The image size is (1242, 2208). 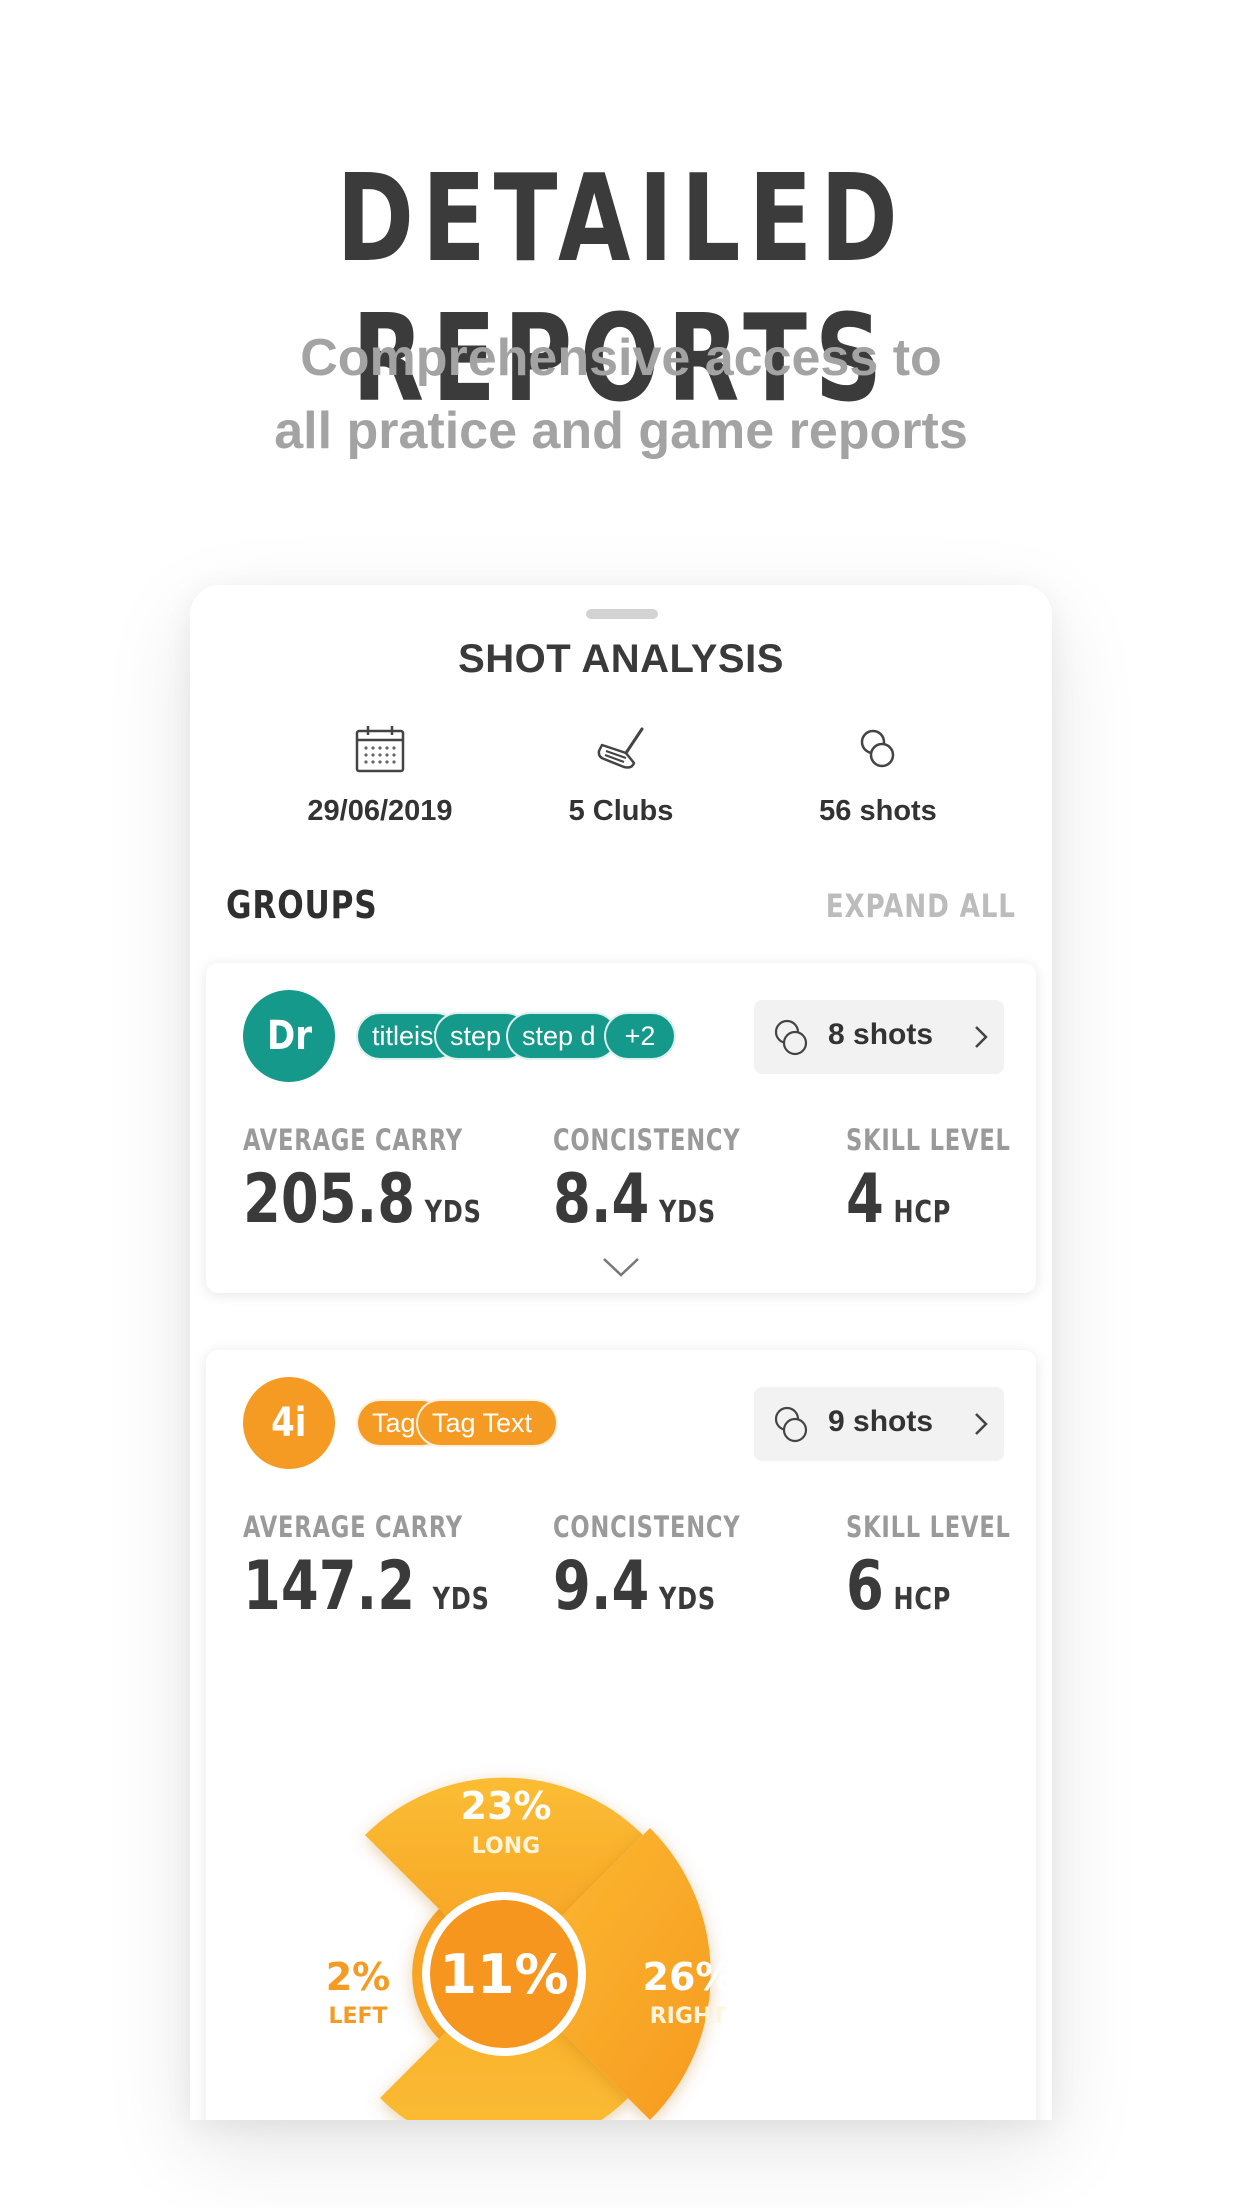 What do you see at coordinates (366, 1586) in the screenshot?
I see `metric-value: 147.2 YDS` at bounding box center [366, 1586].